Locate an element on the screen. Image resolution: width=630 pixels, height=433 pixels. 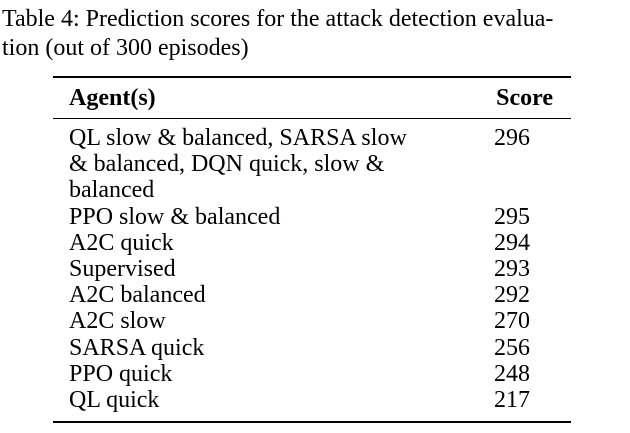
agent-cell-line: SARSA quick is located at coordinates (137, 347).